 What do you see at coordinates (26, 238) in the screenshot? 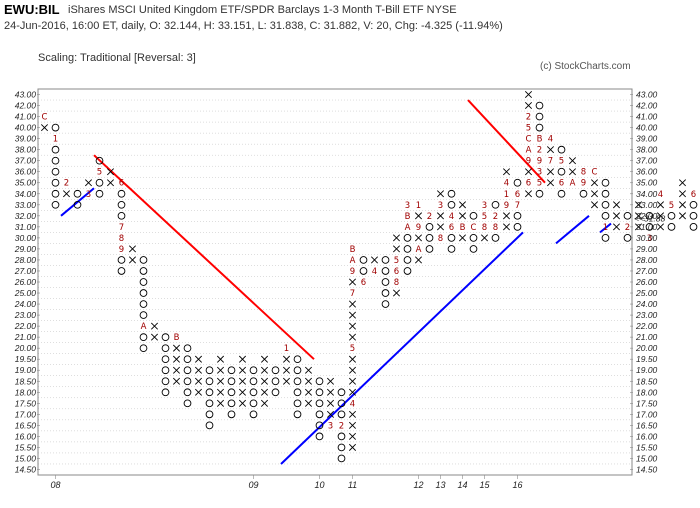
I see `y-tick-label-left: 30.00` at bounding box center [26, 238].